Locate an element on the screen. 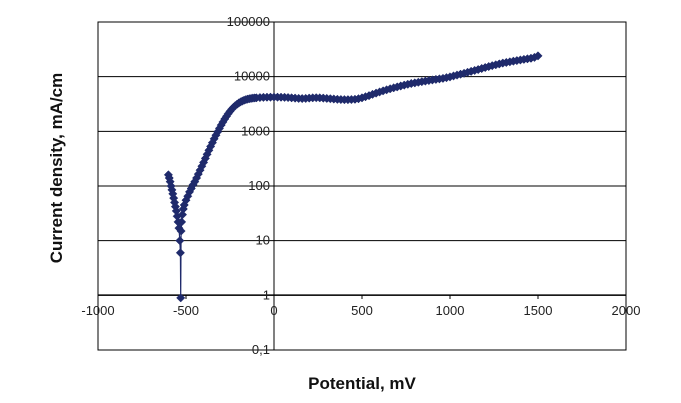  y-tick-label: 1 is located at coordinates (266, 294).